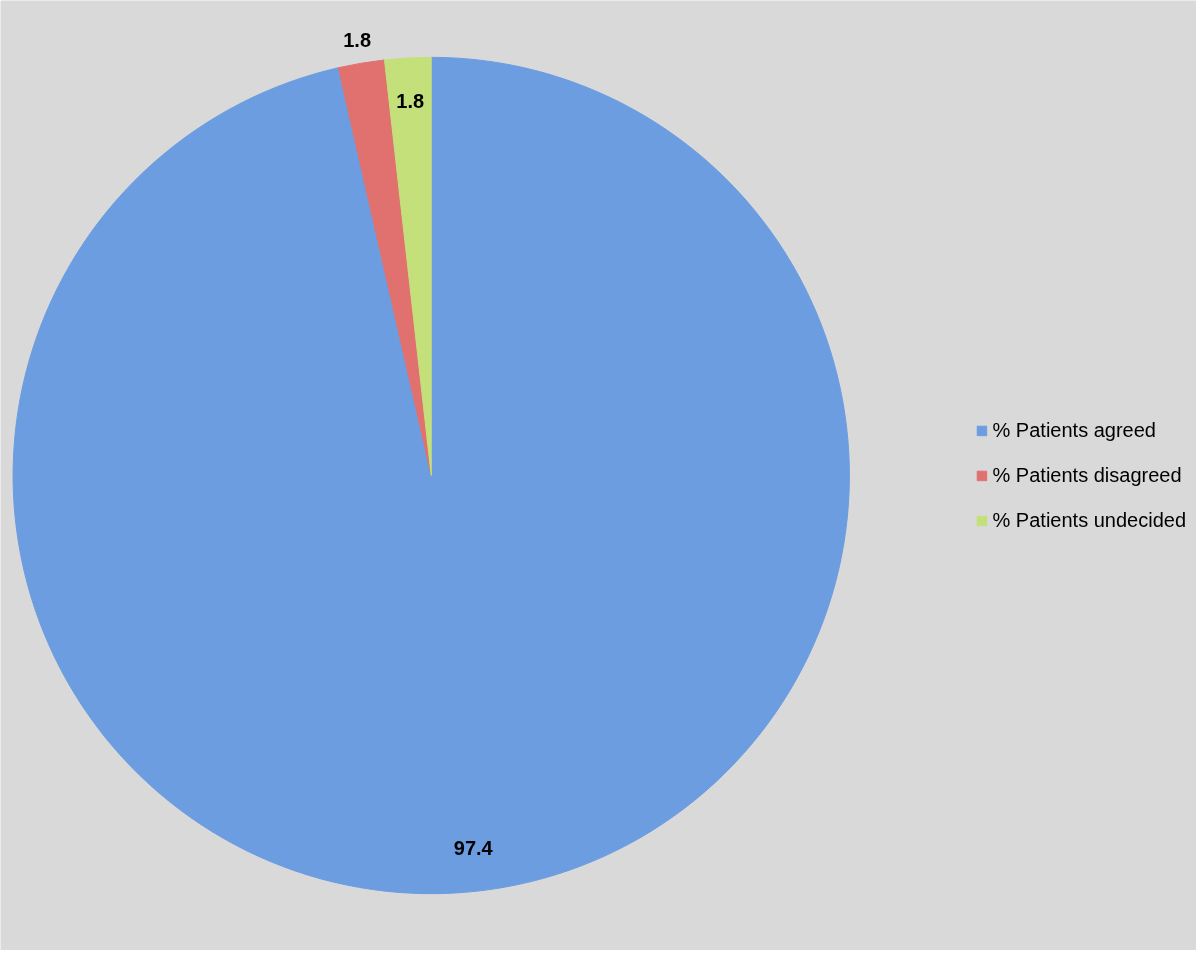  I want to click on legend-label: % Patients disagreed, so click(1087, 475).